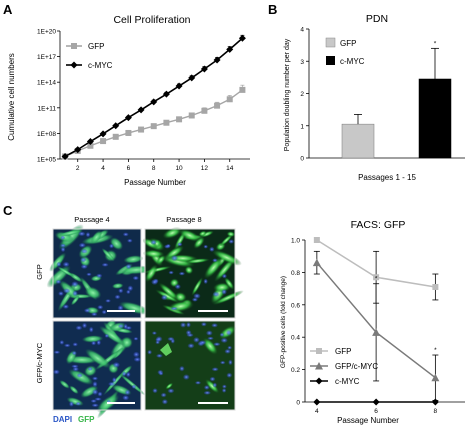 The height and width of the screenshot is (432, 474). I want to click on panel-letter-a: A, so click(8, 9).